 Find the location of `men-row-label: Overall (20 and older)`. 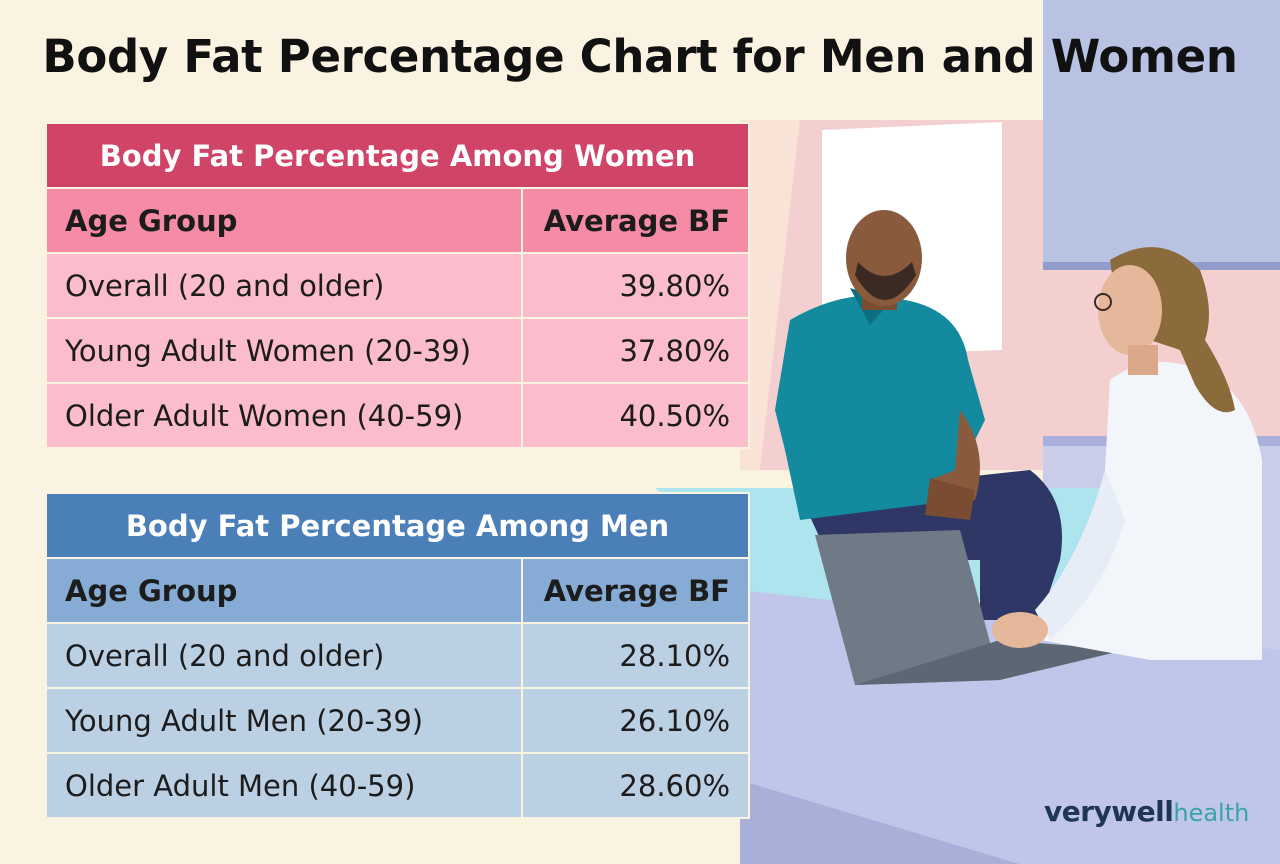

men-row-label: Overall (20 and older) is located at coordinates (284, 655).